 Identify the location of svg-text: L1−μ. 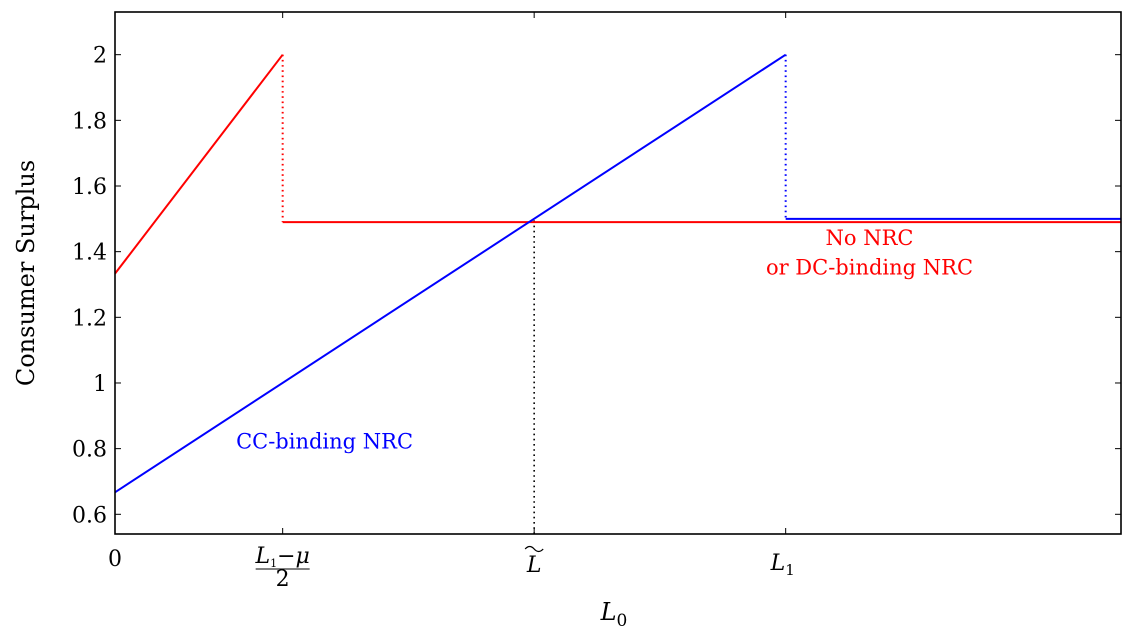
(281, 557).